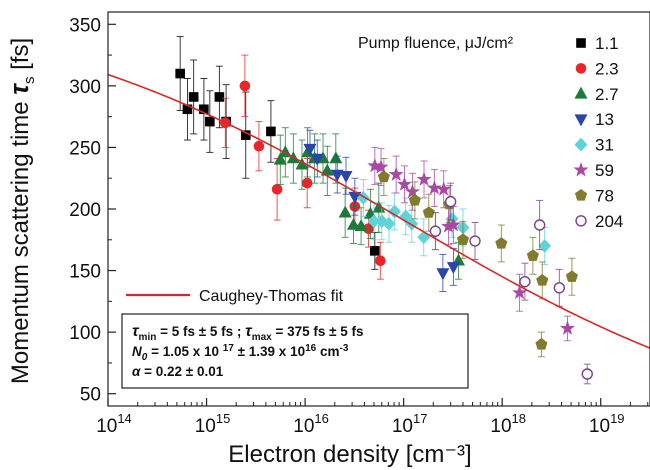 This screenshot has height=470, width=650. I want to click on x-tick-label: 1016, so click(311, 424).